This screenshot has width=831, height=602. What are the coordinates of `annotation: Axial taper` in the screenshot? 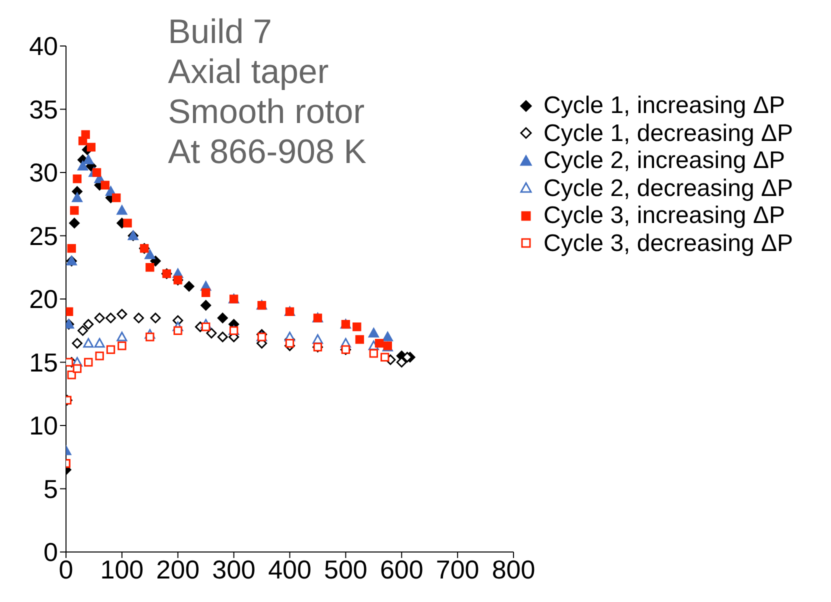 It's located at (249, 72).